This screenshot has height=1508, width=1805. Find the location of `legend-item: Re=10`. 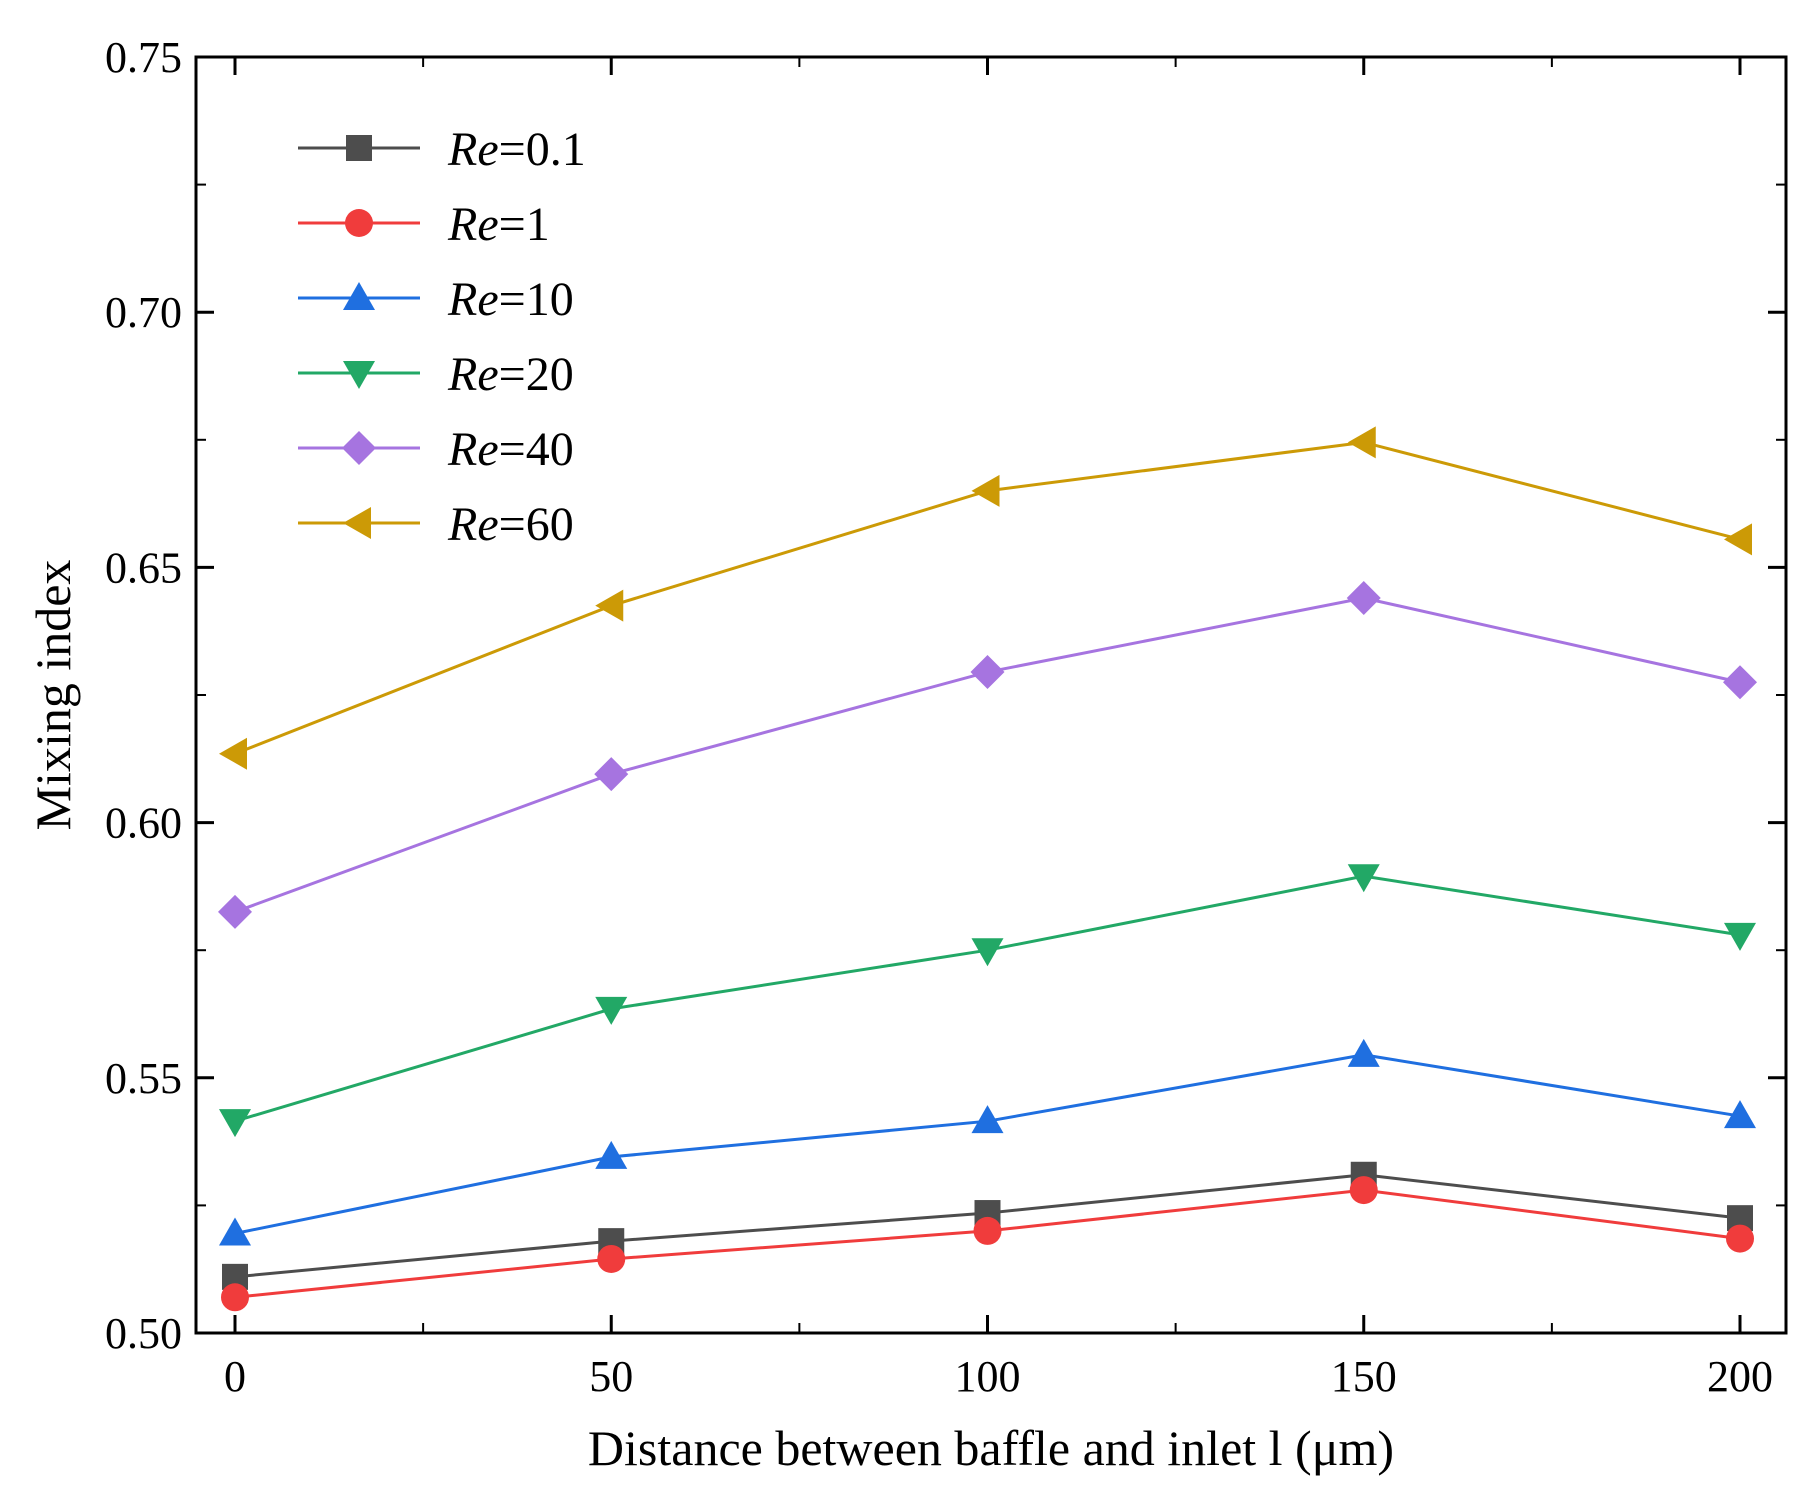

legend-item: Re=10 is located at coordinates (436, 299).